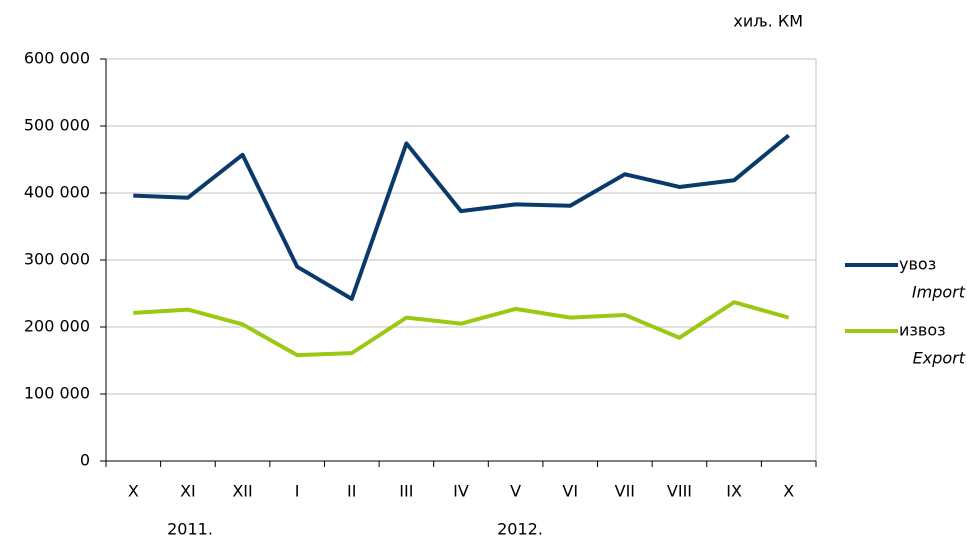 This screenshot has width=967, height=540. Describe the element at coordinates (57, 125) in the screenshot. I see `y-tick-label: 500 000` at that location.